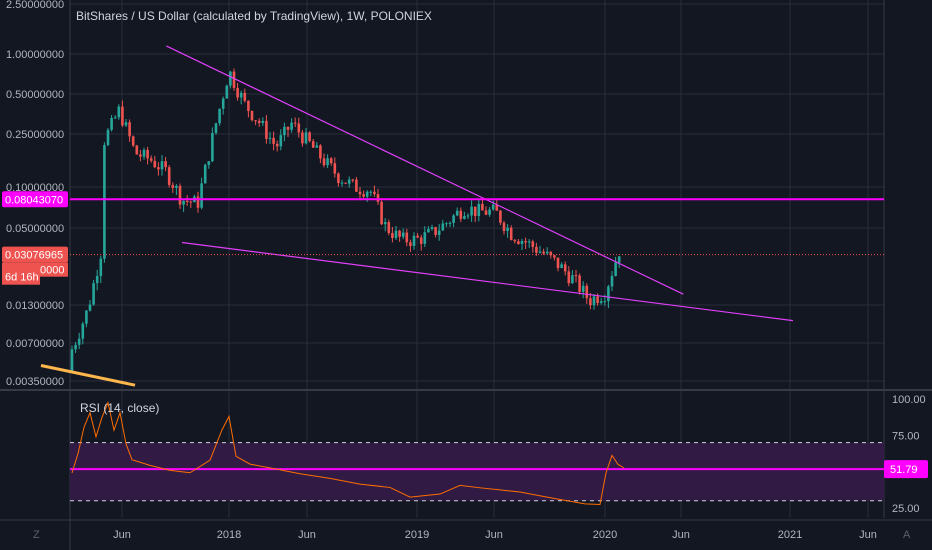 Image resolution: width=932 pixels, height=550 pixels. Describe the element at coordinates (906, 469) in the screenshot. I see `rsi-value-tag-bg` at that location.